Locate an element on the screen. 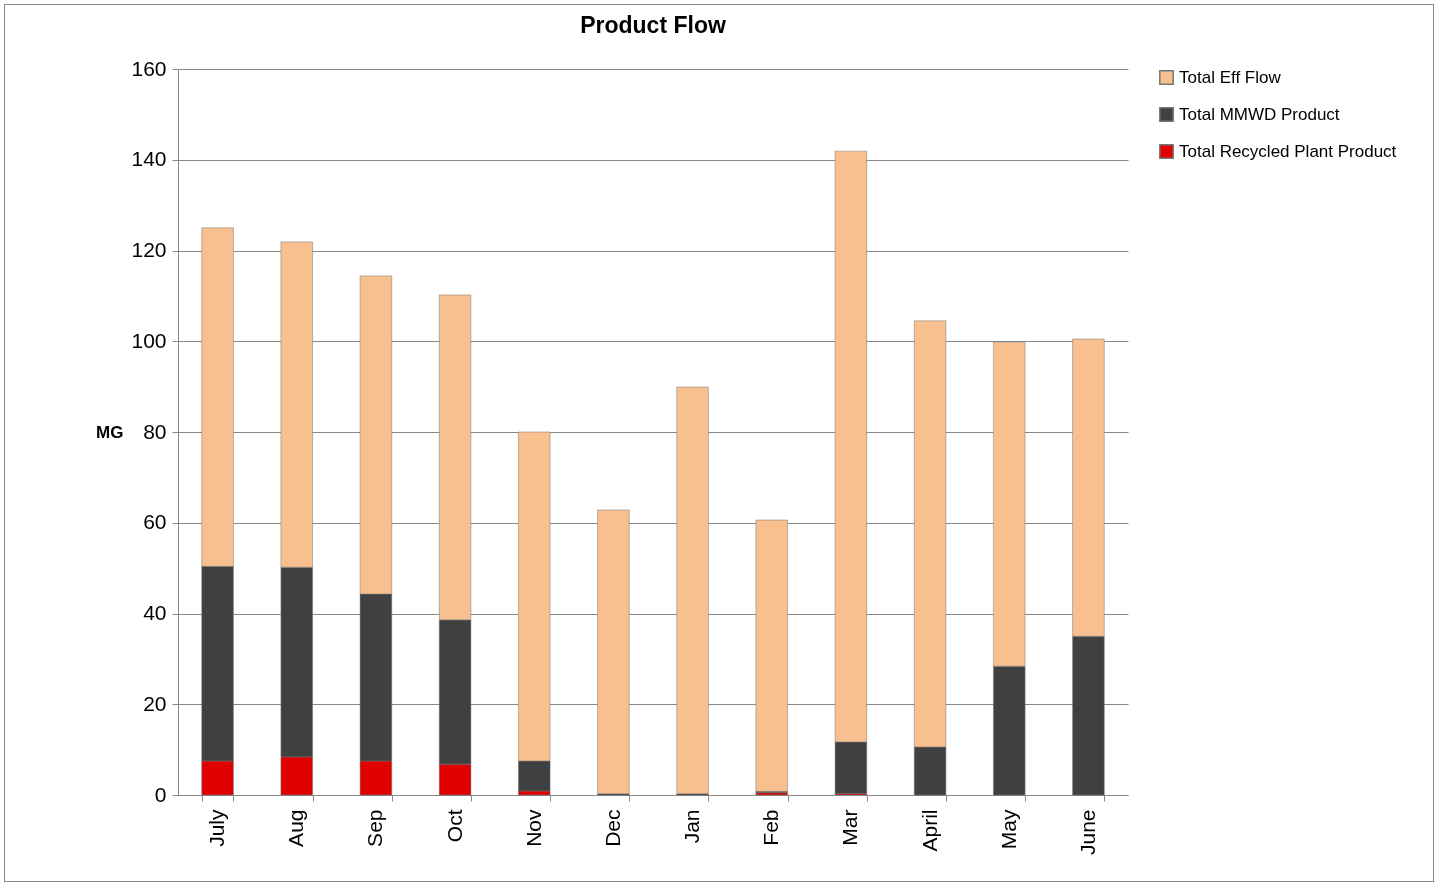 This screenshot has width=1442, height=888. y-axis-title: MG is located at coordinates (110, 432).